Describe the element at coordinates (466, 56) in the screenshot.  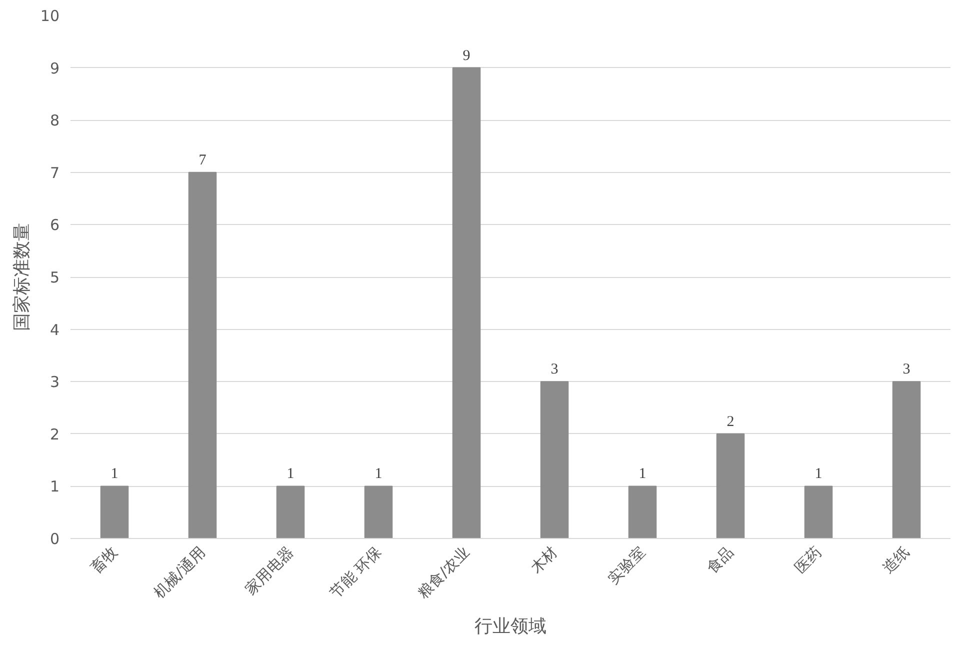
I see `data-label: 9` at that location.